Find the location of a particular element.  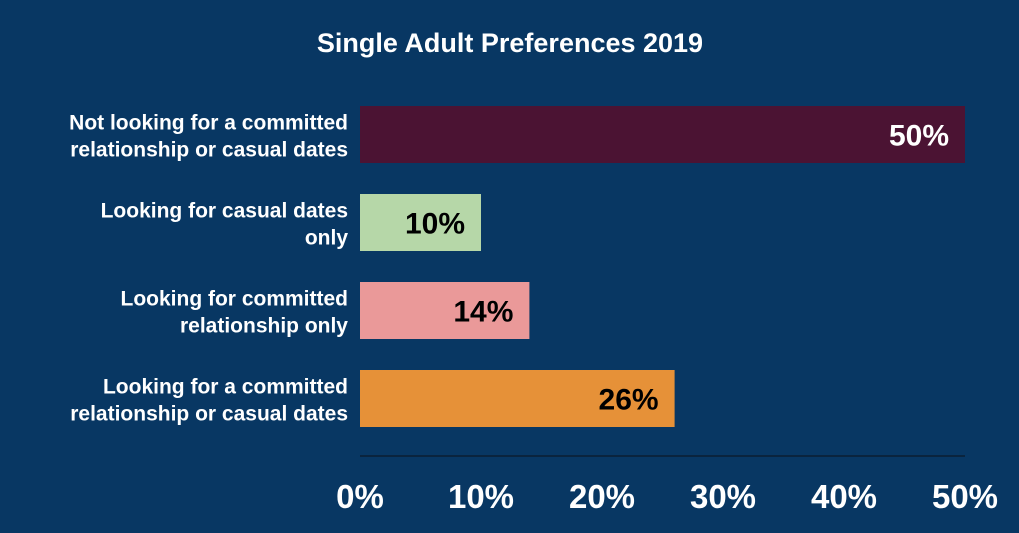

x-tick-label-2: 20% is located at coordinates (602, 496).